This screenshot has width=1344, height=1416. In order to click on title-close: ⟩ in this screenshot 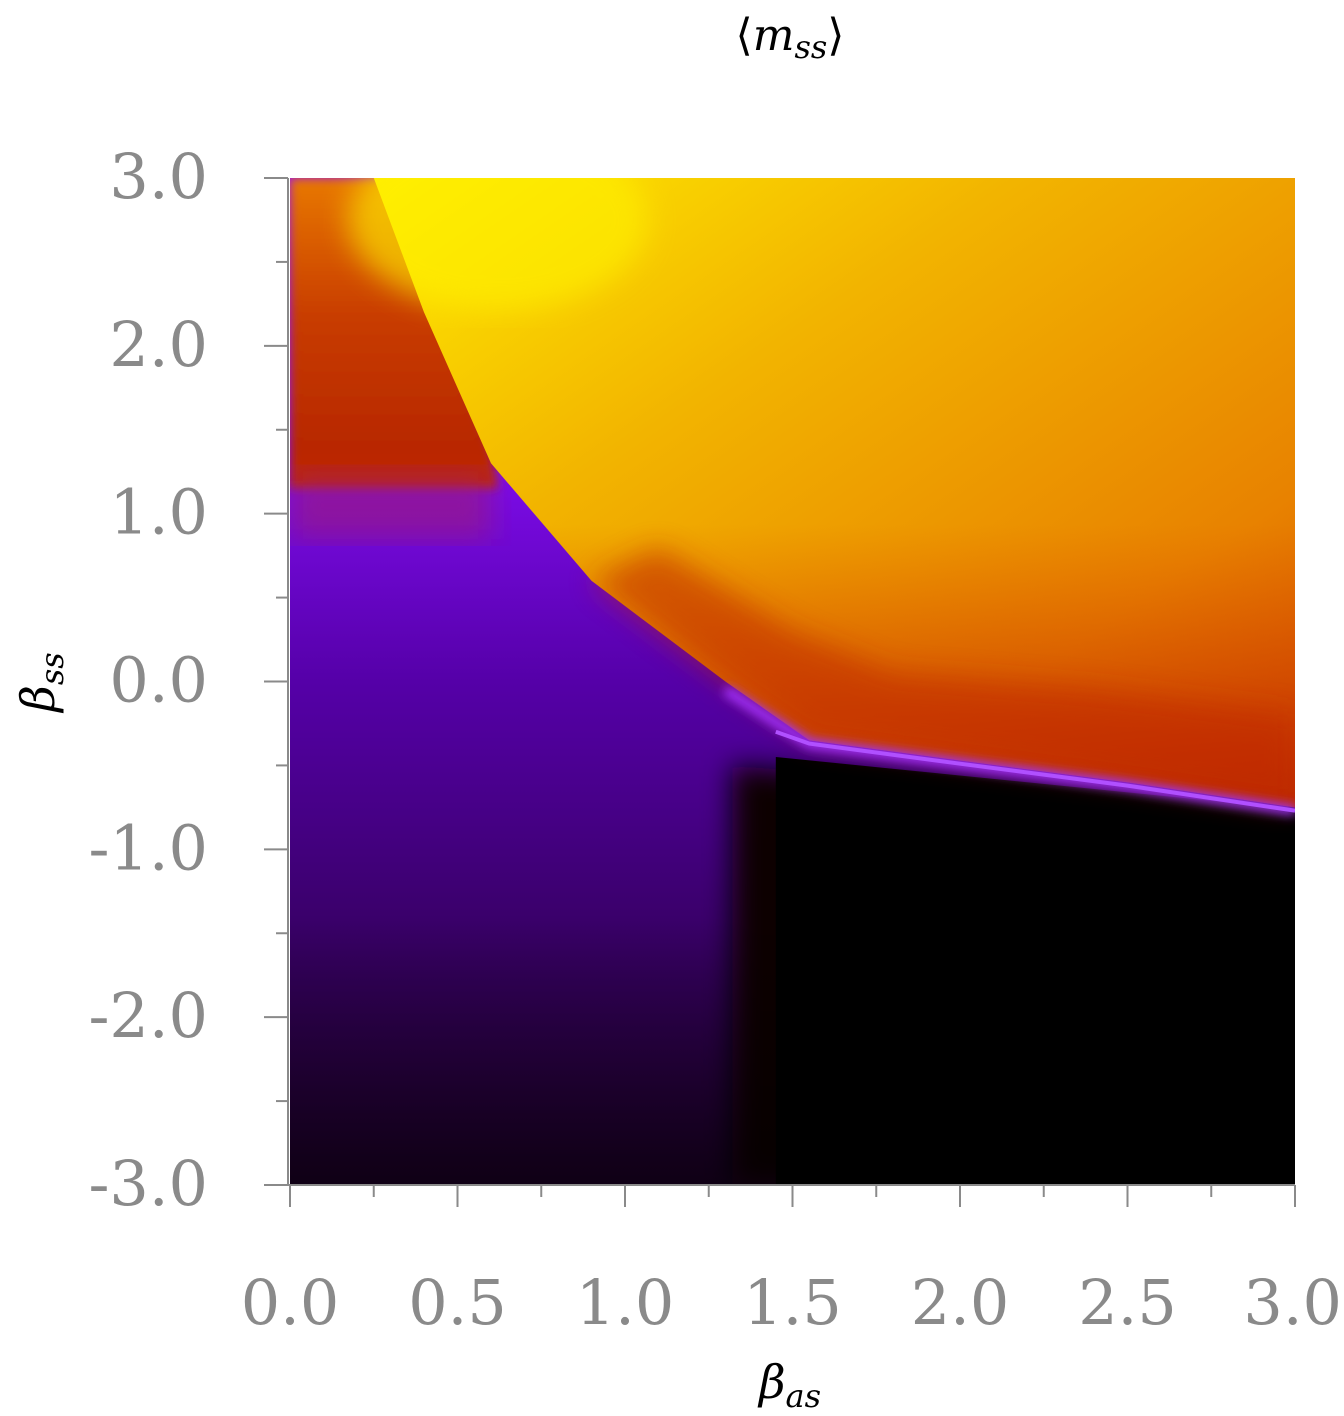, I will do `click(835, 35)`.